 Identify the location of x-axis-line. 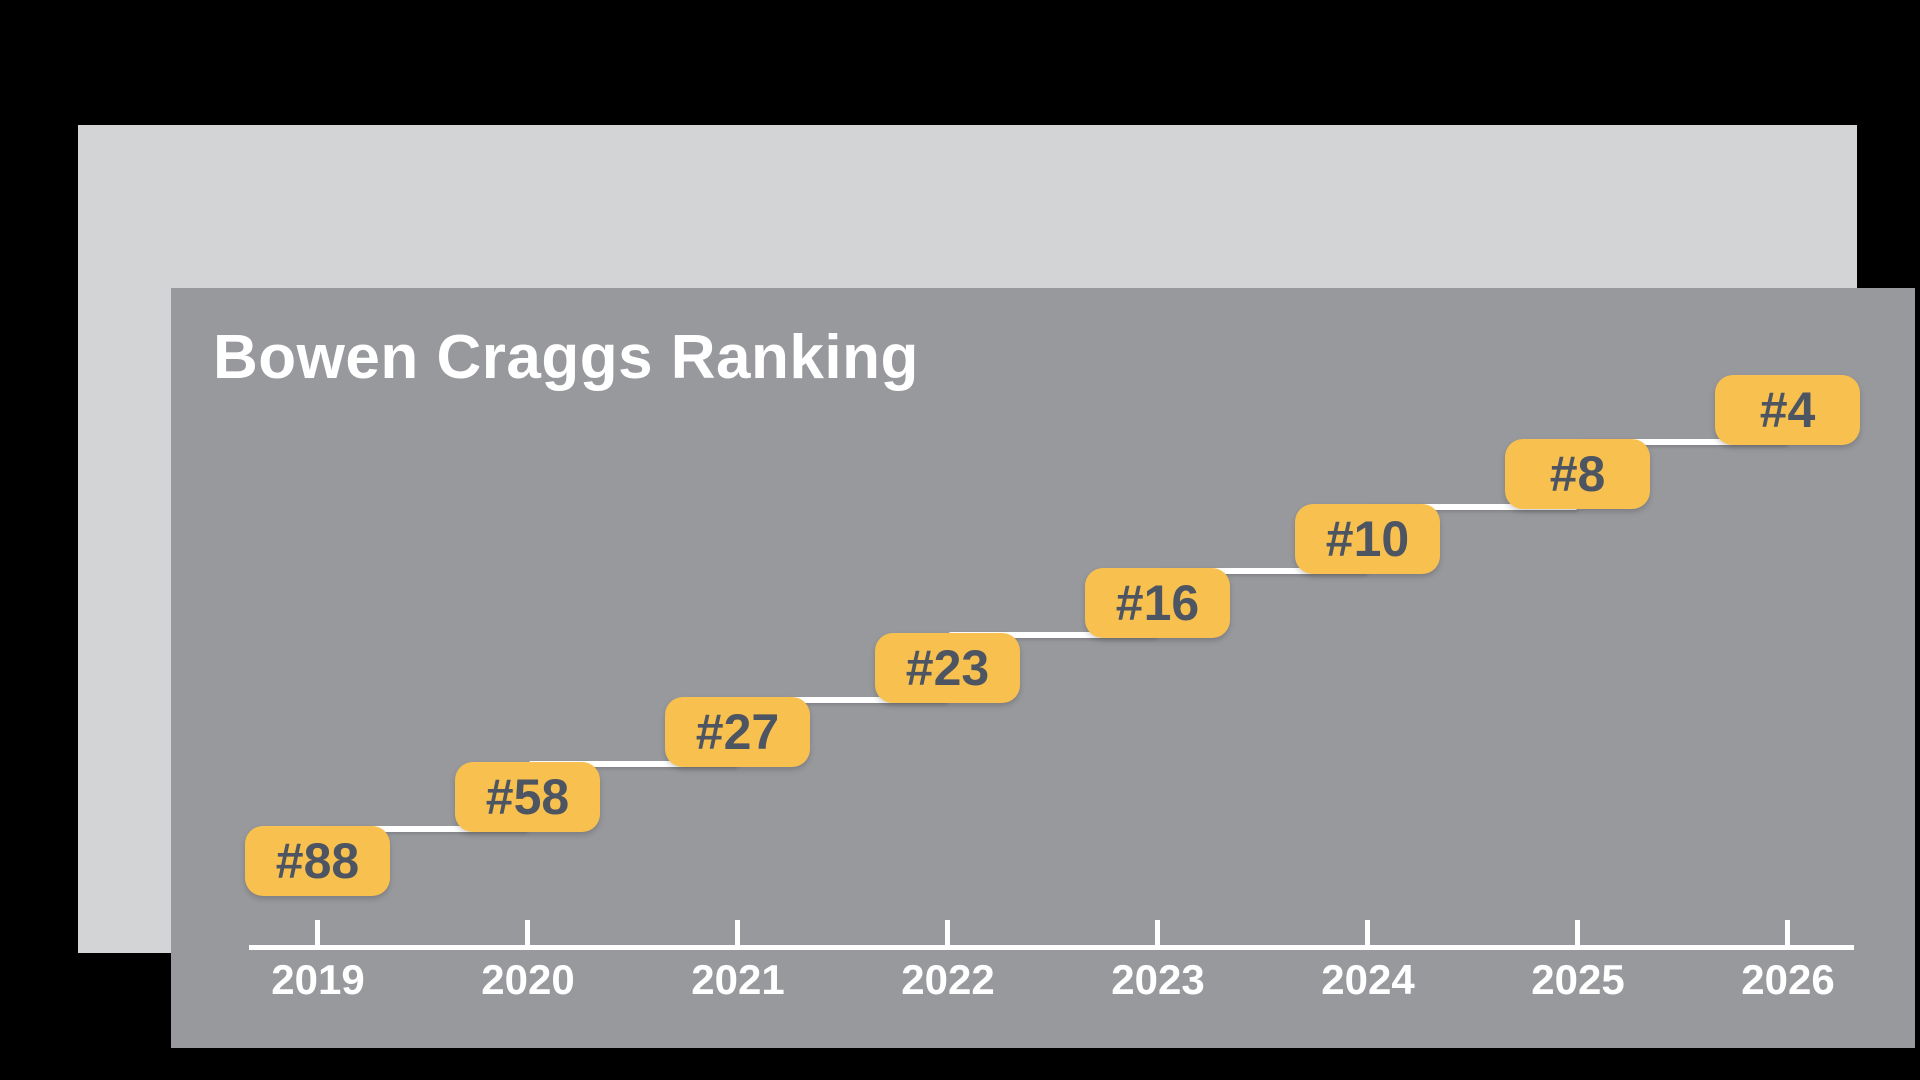
(1051, 947).